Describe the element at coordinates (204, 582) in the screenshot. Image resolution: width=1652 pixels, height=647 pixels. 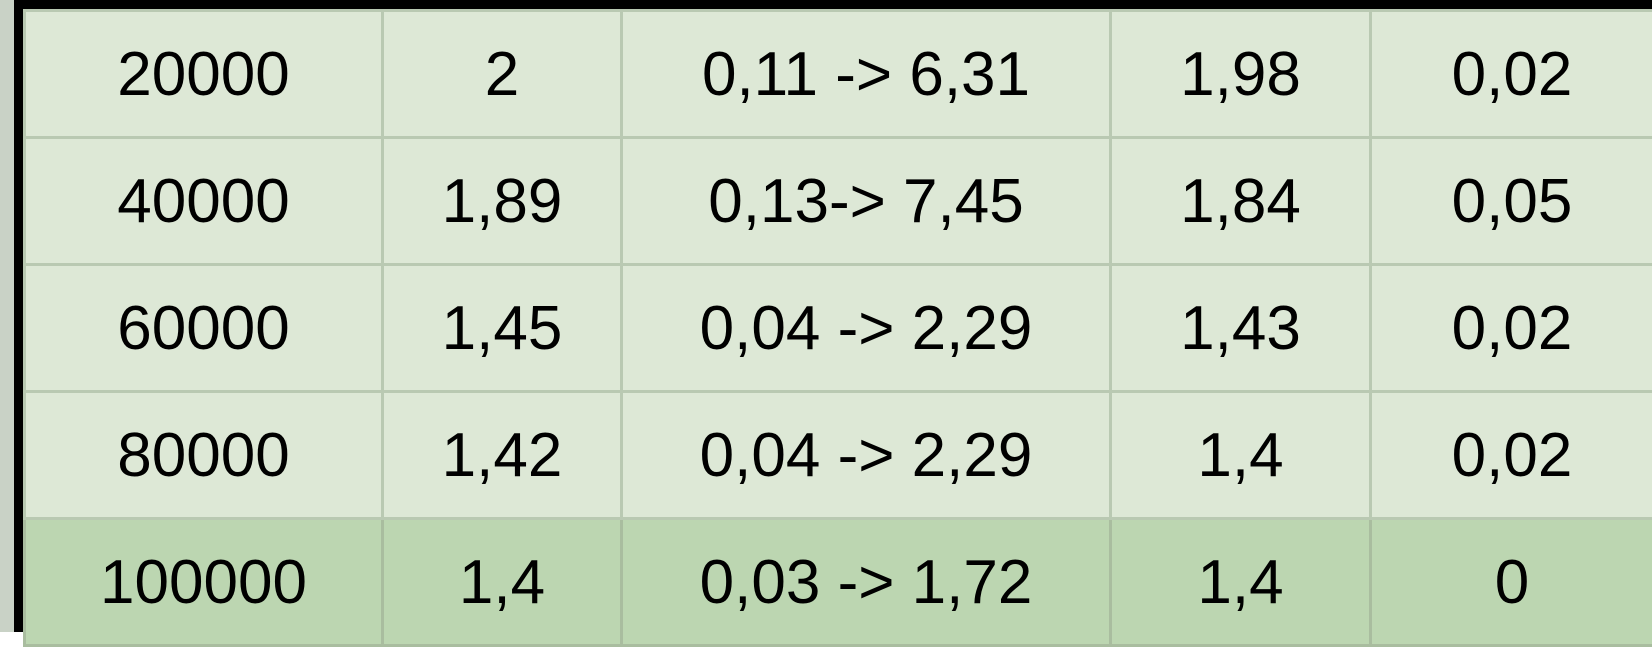
I see `table-cell: 100000` at that location.